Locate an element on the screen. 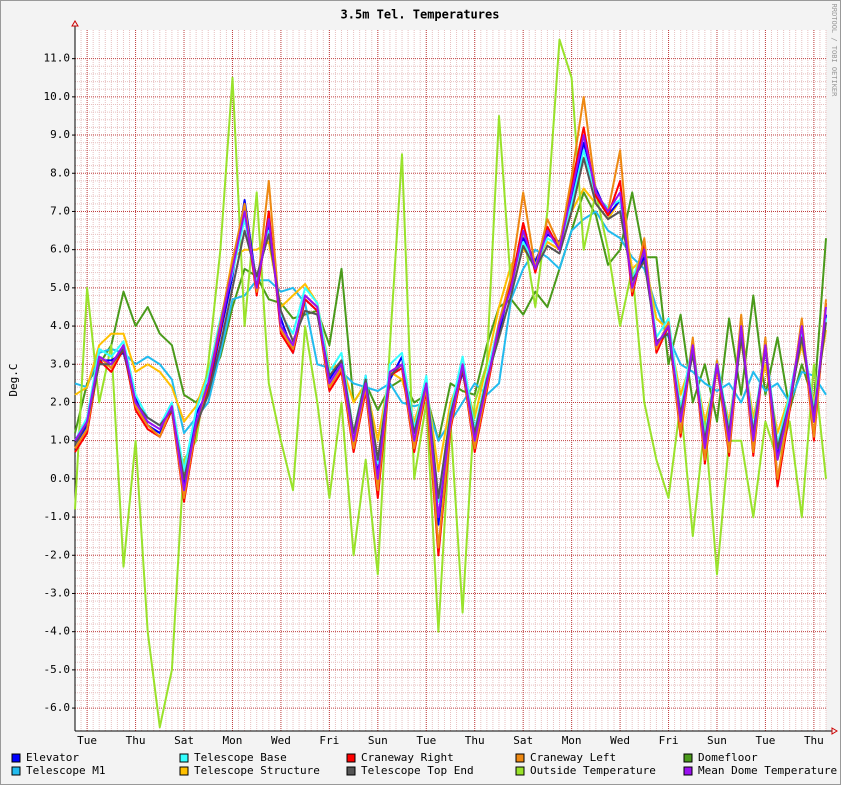 The height and width of the screenshot is (785, 841). y-tick-label: 9.0 is located at coordinates (60, 134).